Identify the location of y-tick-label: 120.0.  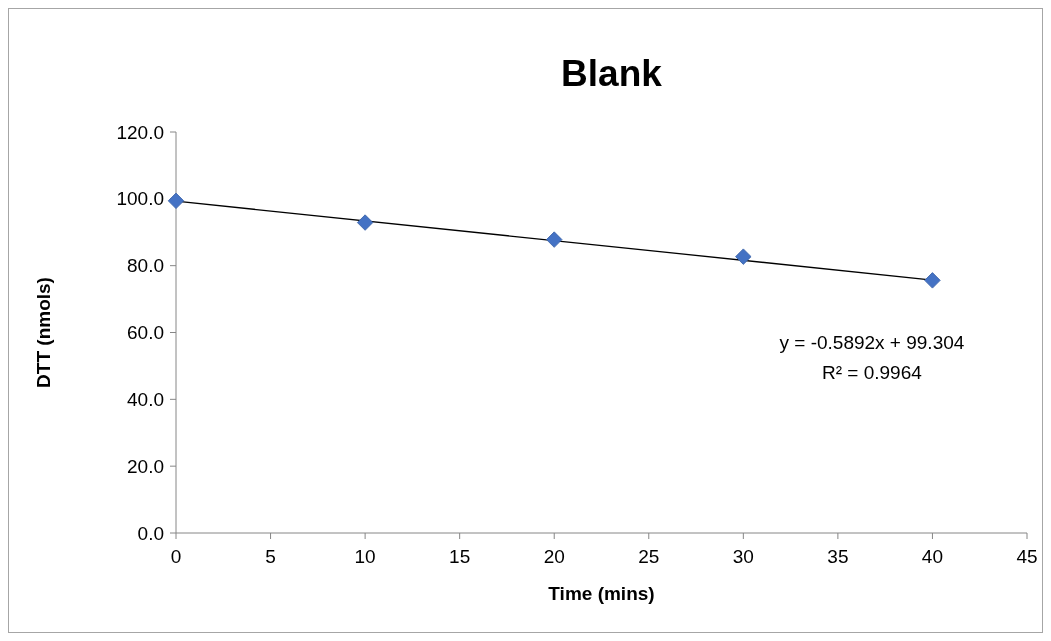
(140, 132).